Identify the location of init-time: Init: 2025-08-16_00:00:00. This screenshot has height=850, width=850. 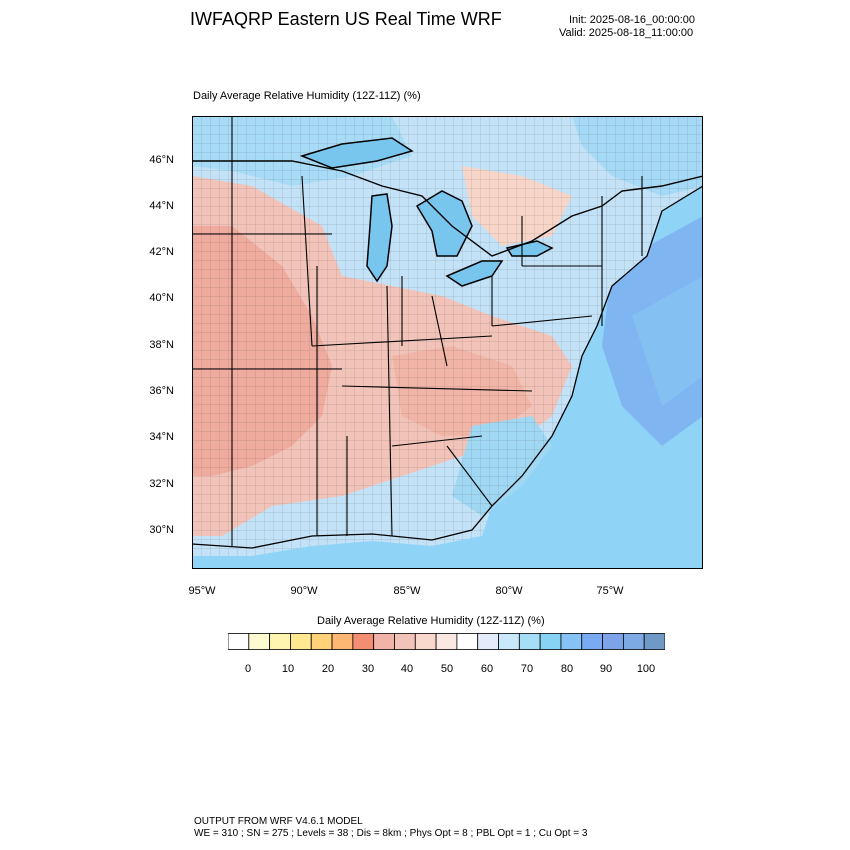
(632, 20).